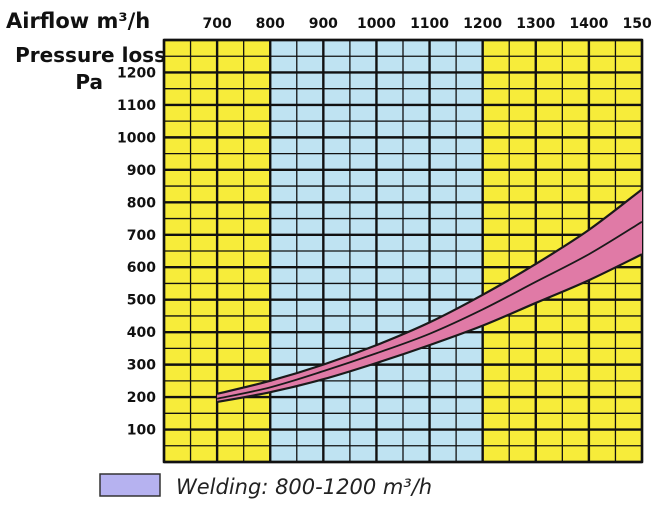 This screenshot has width=652, height=507. I want to click on y-tick-labels: 100 200 300 400 500 600 700 800 900 1000 1100 1200, so click(136, 251).